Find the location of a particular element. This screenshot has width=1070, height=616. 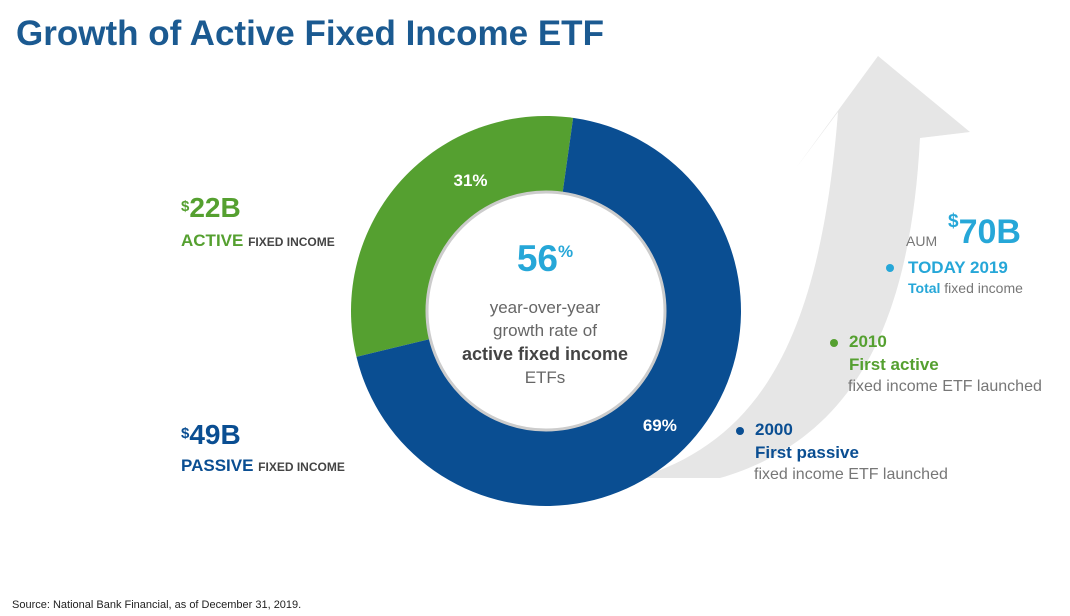

center-line-4: ETFs is located at coordinates (545, 377).